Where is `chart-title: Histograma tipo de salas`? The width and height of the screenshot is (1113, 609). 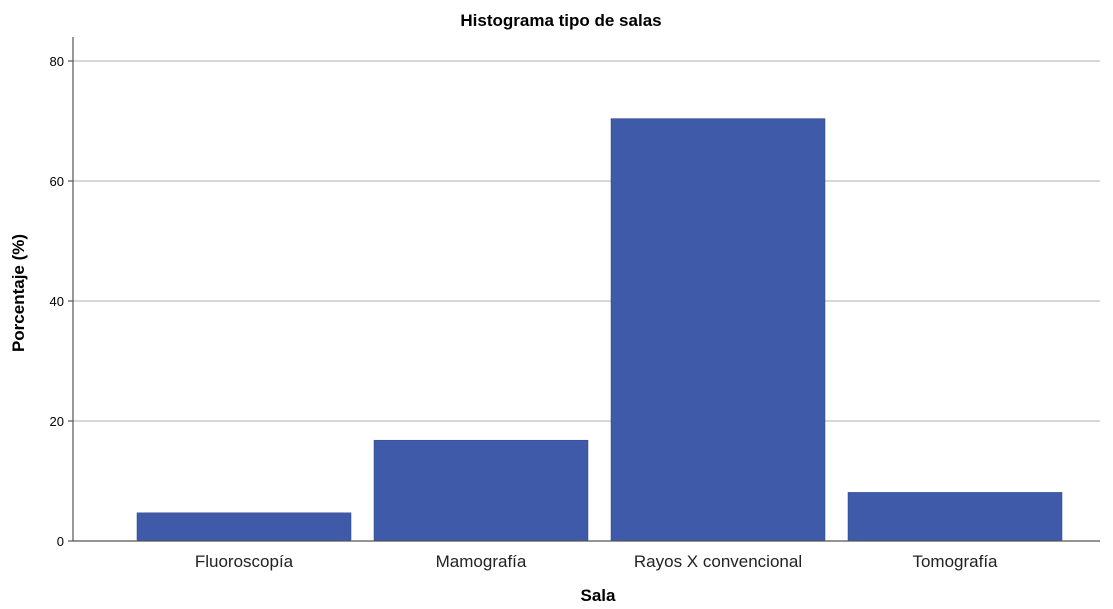
chart-title: Histograma tipo de salas is located at coordinates (560, 20).